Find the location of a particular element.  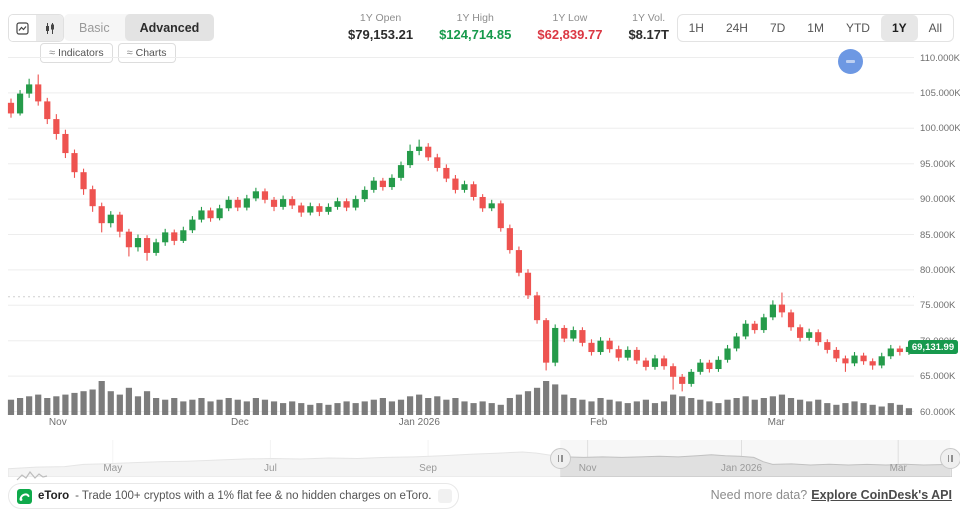

range-1y: 1Y is located at coordinates (899, 28).